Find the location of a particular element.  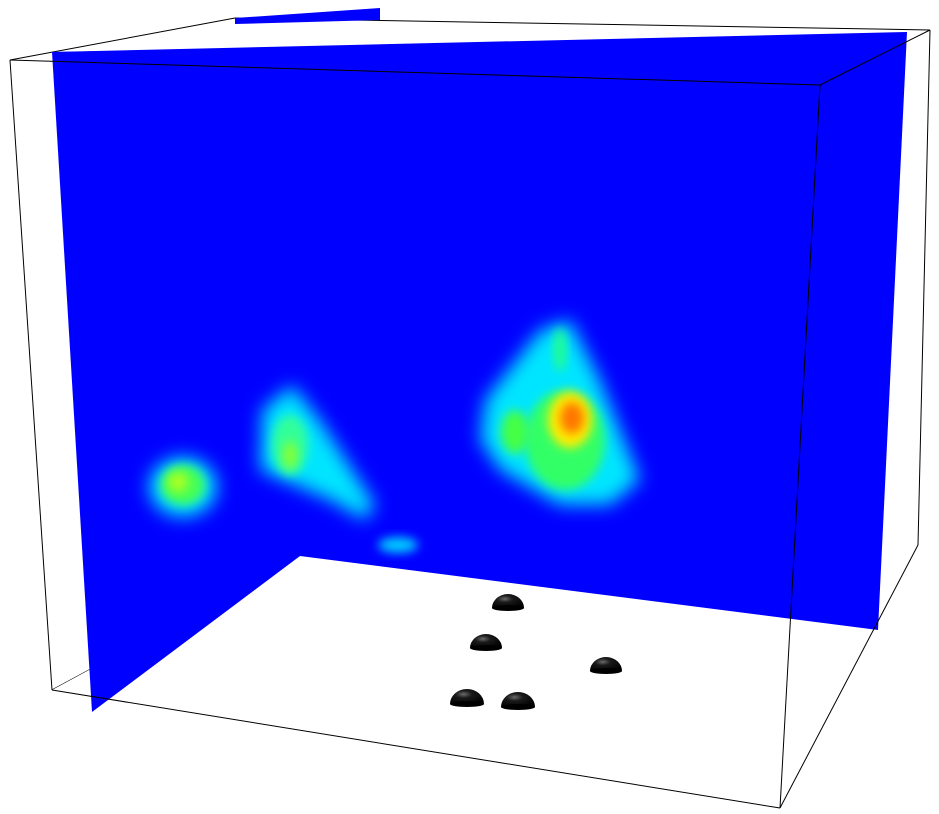

hotspots is located at coordinates (394, 436).